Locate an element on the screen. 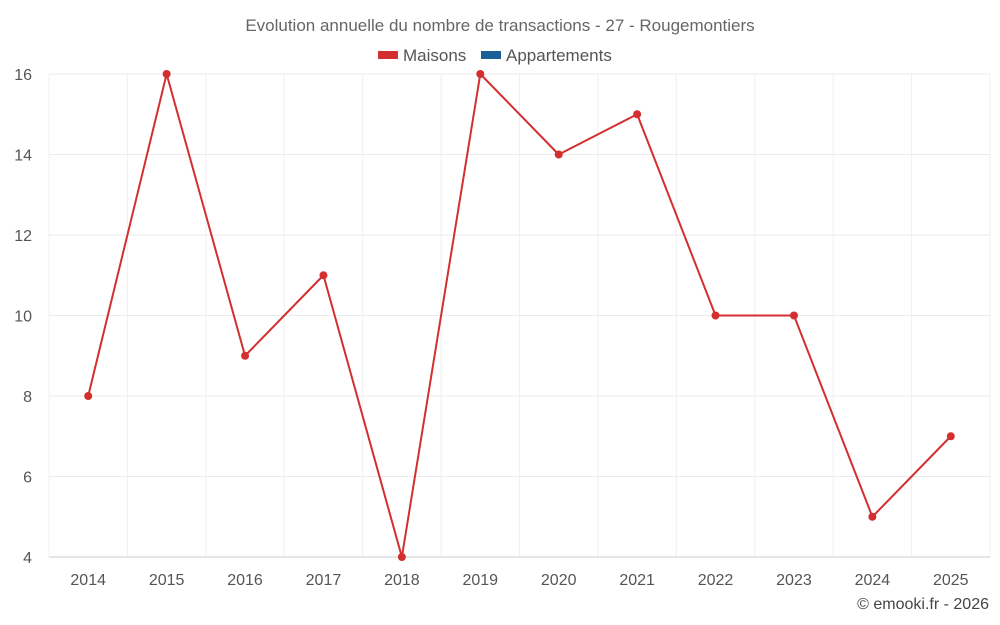  x-tick-label: 2016 is located at coordinates (245, 580).